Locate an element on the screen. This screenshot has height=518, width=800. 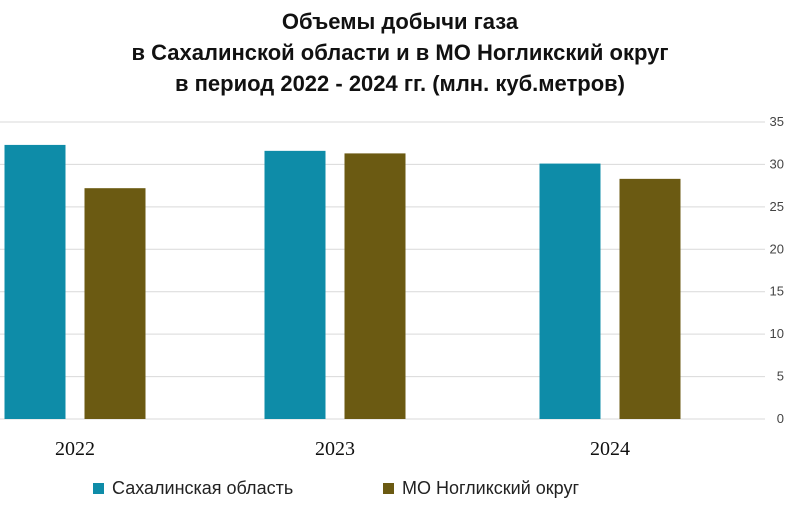
y-tick-label-30: 30 is located at coordinates (777, 163).